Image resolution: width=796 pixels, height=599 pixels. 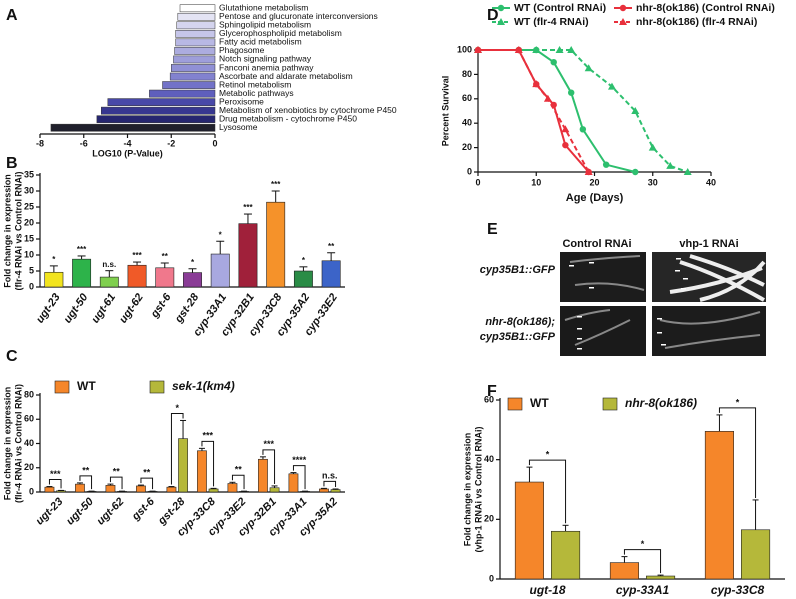 I want to click on y-axis-label: (flr-4 RNAi vs Control RNAi), so click(x=18, y=443).